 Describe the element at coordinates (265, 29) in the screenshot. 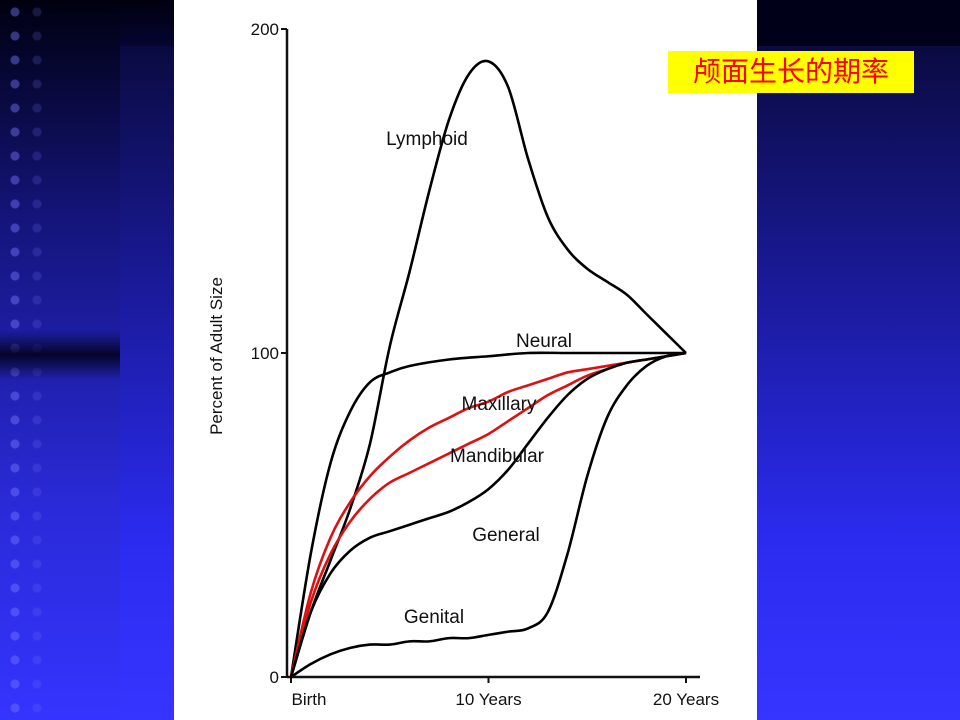

I see `y-tick-label: 200` at that location.